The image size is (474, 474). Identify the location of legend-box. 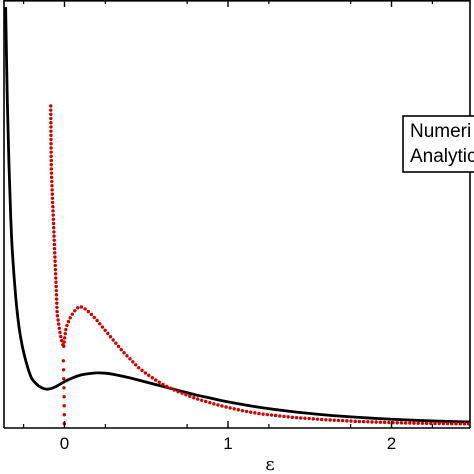
(438, 144).